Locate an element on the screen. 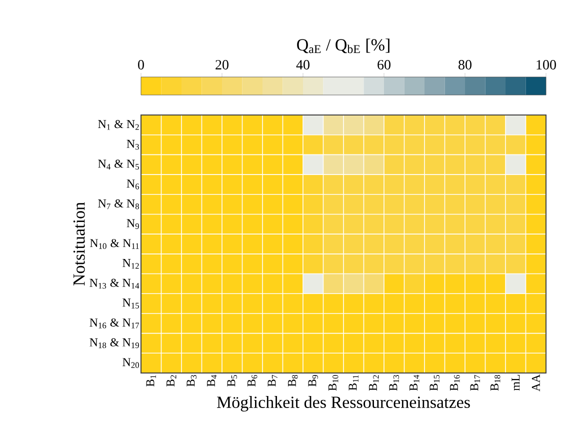  x-axis-title: Möglichkeit des Ressourceneinsatzes is located at coordinates (343, 404).